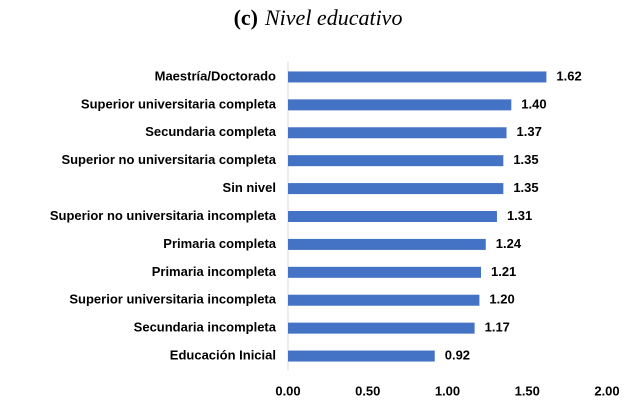 The image size is (629, 407). What do you see at coordinates (519, 215) in the screenshot?
I see `value-label: 1.31` at bounding box center [519, 215].